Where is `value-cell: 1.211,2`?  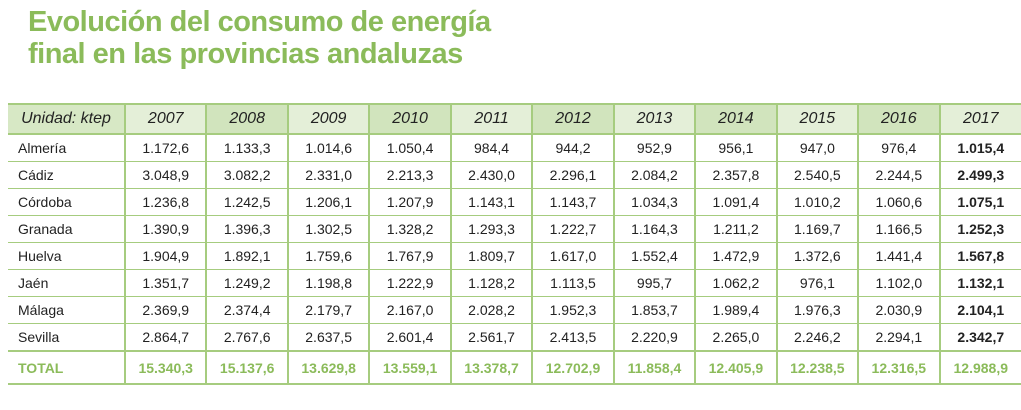 value-cell: 1.211,2 is located at coordinates (735, 229).